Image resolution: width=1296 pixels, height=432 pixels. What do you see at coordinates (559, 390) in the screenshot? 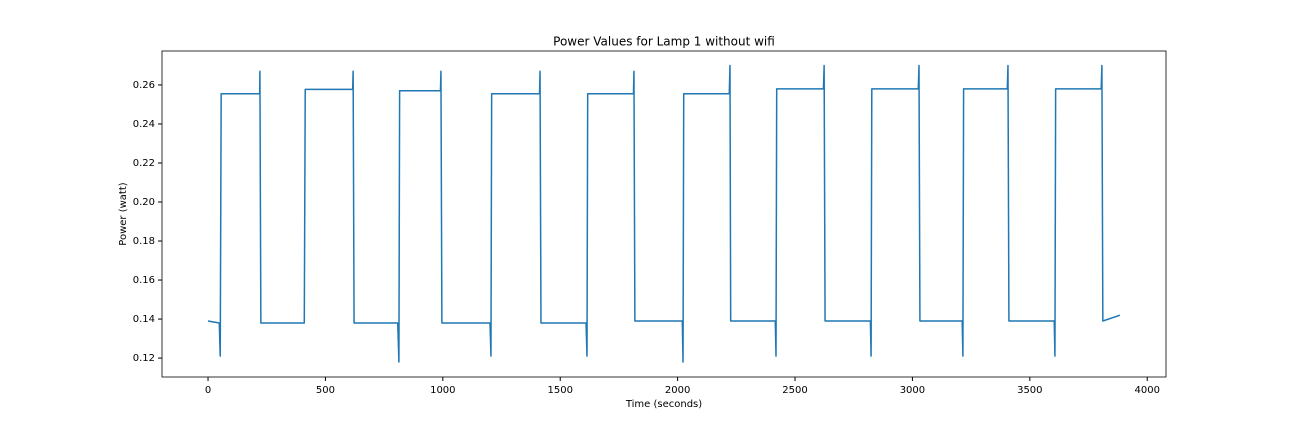
I see `x-tick-label: 1500` at bounding box center [559, 390].